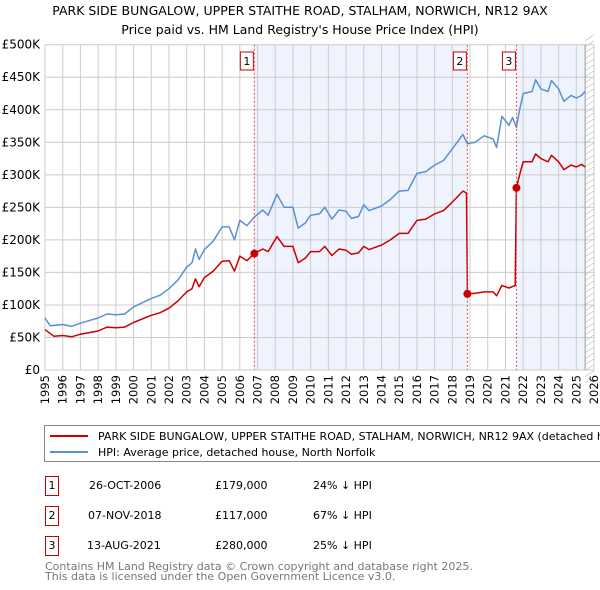  I want to click on x-tick-label: 1997, so click(80, 389).